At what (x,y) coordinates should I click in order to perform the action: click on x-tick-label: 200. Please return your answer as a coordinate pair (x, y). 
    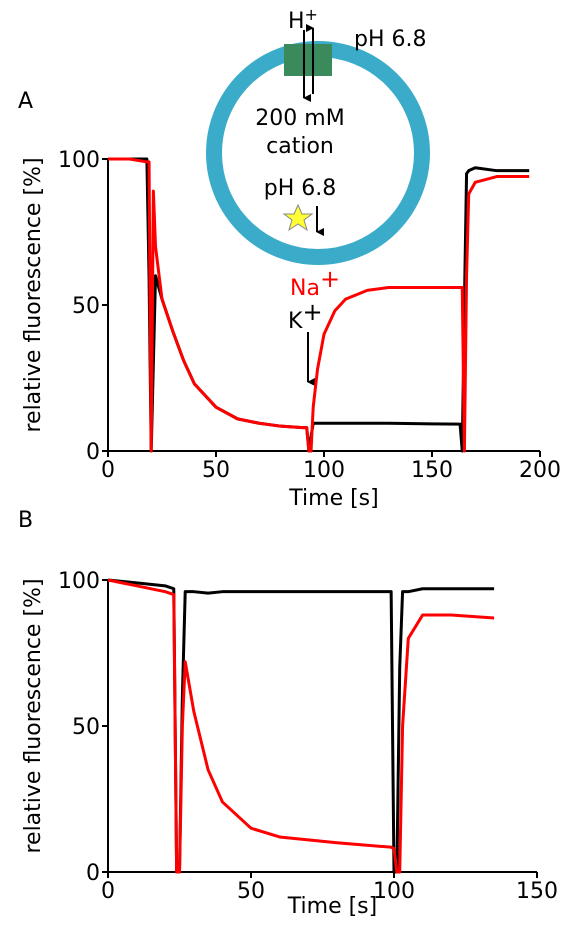
    Looking at the image, I should click on (540, 470).